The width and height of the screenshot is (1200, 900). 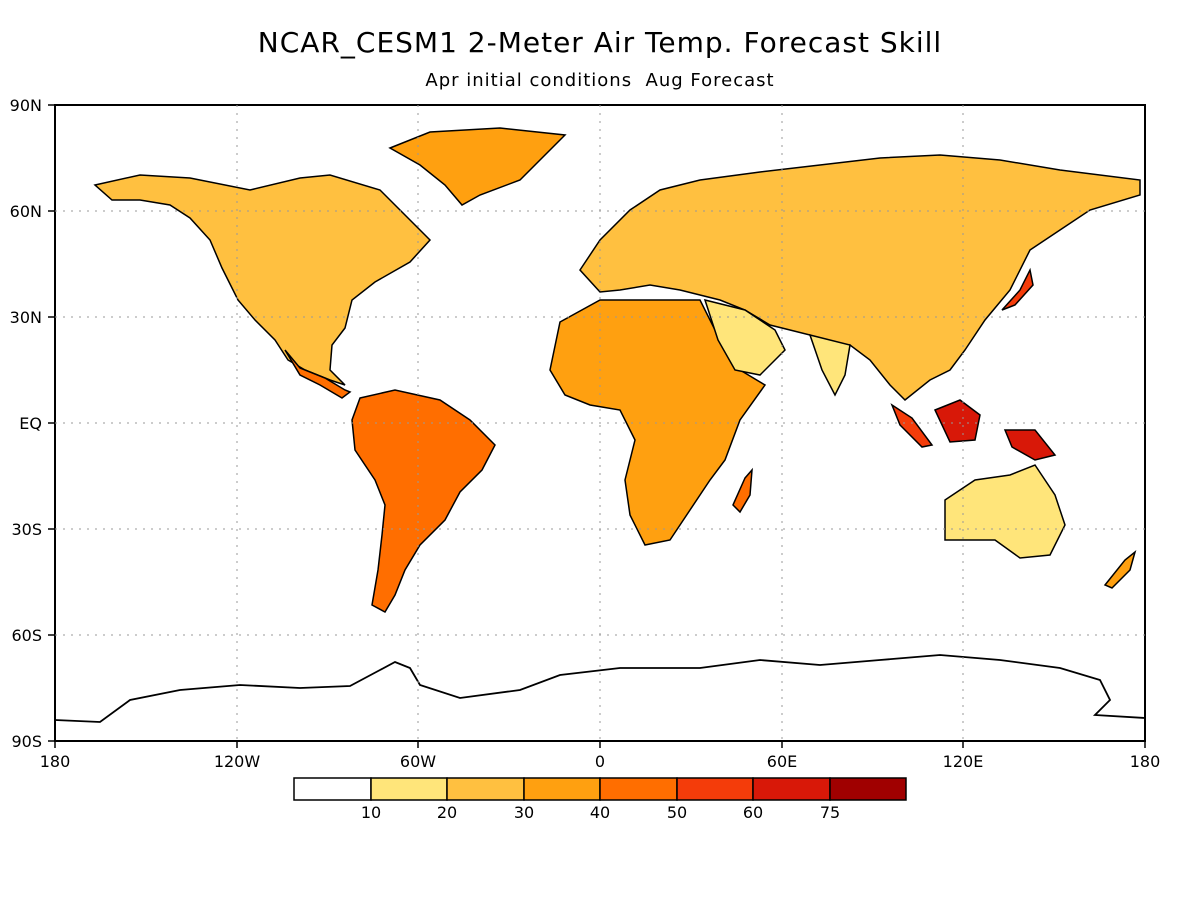 I want to click on lat-label-30s: 30S, so click(x=26, y=529).